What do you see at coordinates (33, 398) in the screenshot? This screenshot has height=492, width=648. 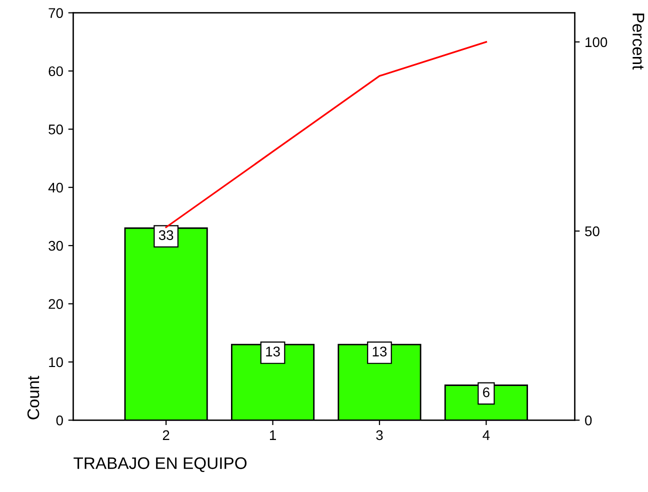 I see `y-axis-title: Count` at bounding box center [33, 398].